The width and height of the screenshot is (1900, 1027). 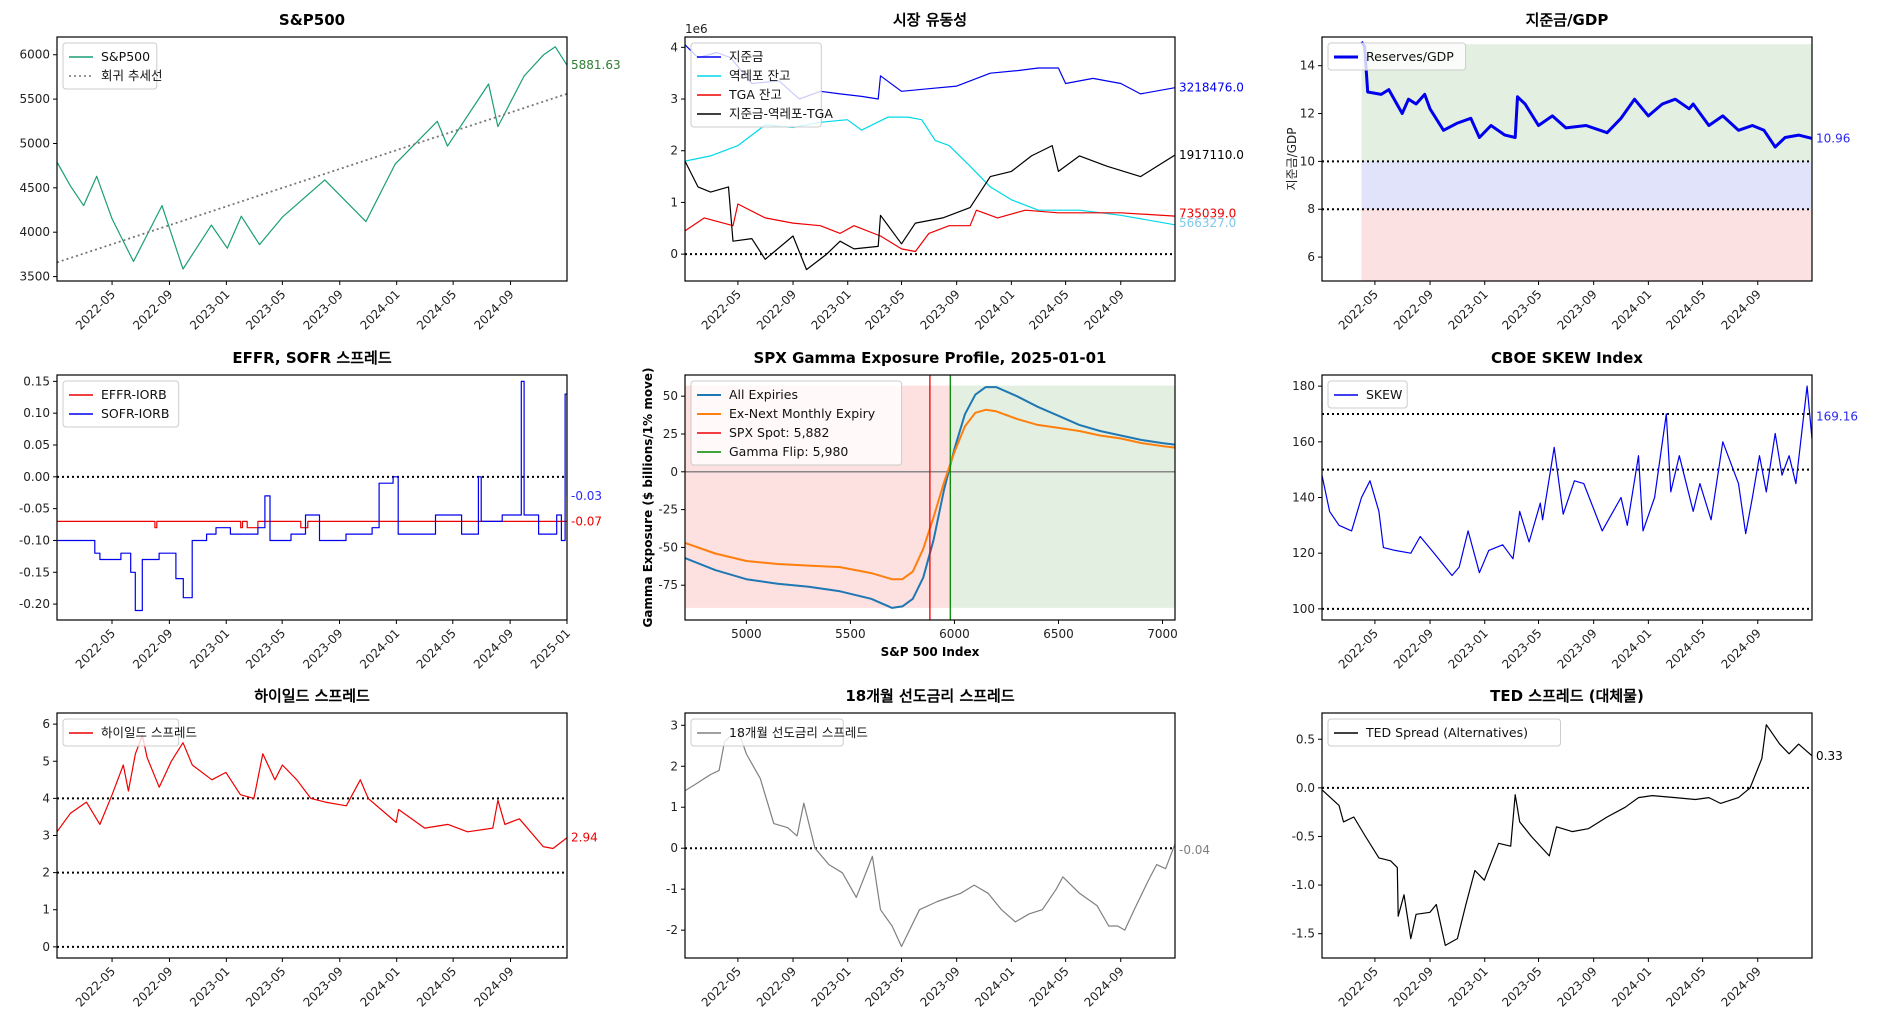 What do you see at coordinates (34, 143) in the screenshot?
I see `y-tick-label: 5000` at bounding box center [34, 143].